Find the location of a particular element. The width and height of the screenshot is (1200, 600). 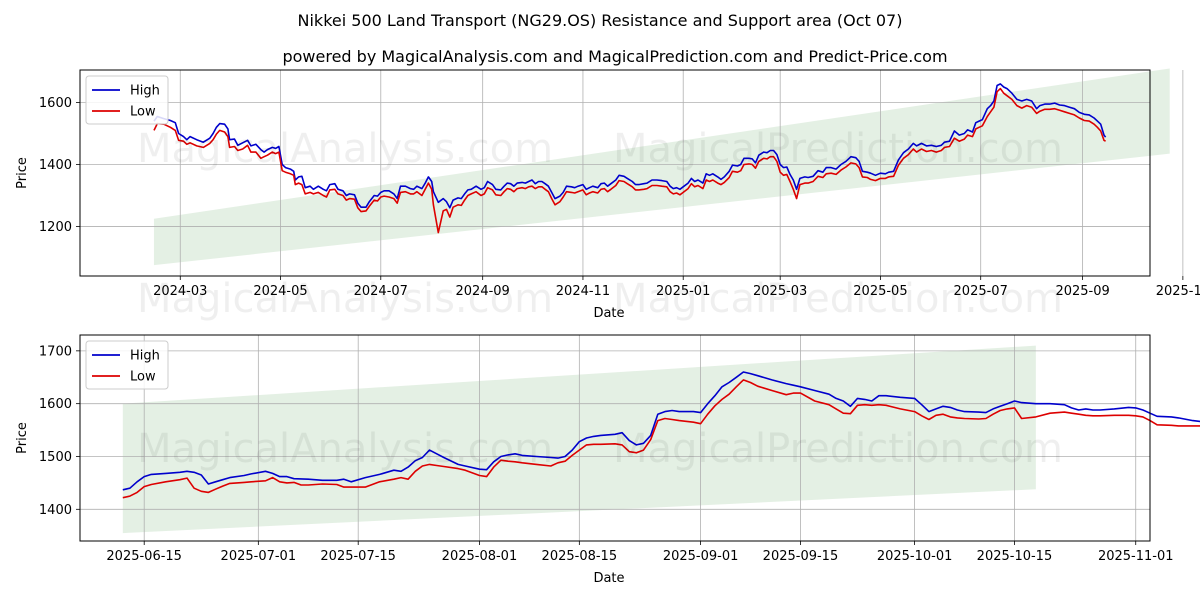

x-tick-label: 2025-10-15 is located at coordinates (1015, 556).